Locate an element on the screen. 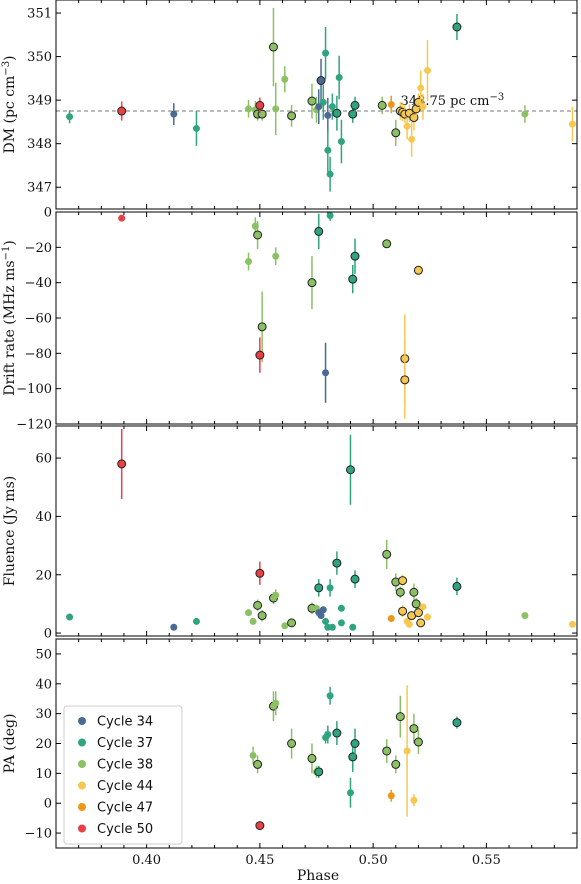 The height and width of the screenshot is (884, 581). legend-entry-label: Cycle 37 is located at coordinates (125, 743).